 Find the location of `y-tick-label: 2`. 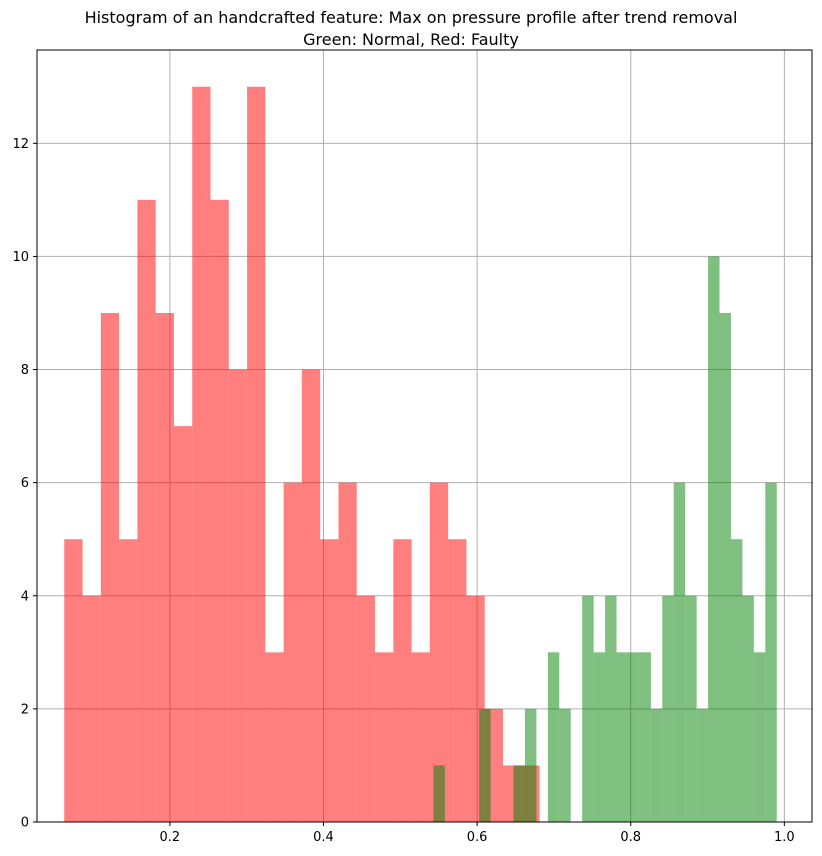

y-tick-label: 2 is located at coordinates (25, 709).